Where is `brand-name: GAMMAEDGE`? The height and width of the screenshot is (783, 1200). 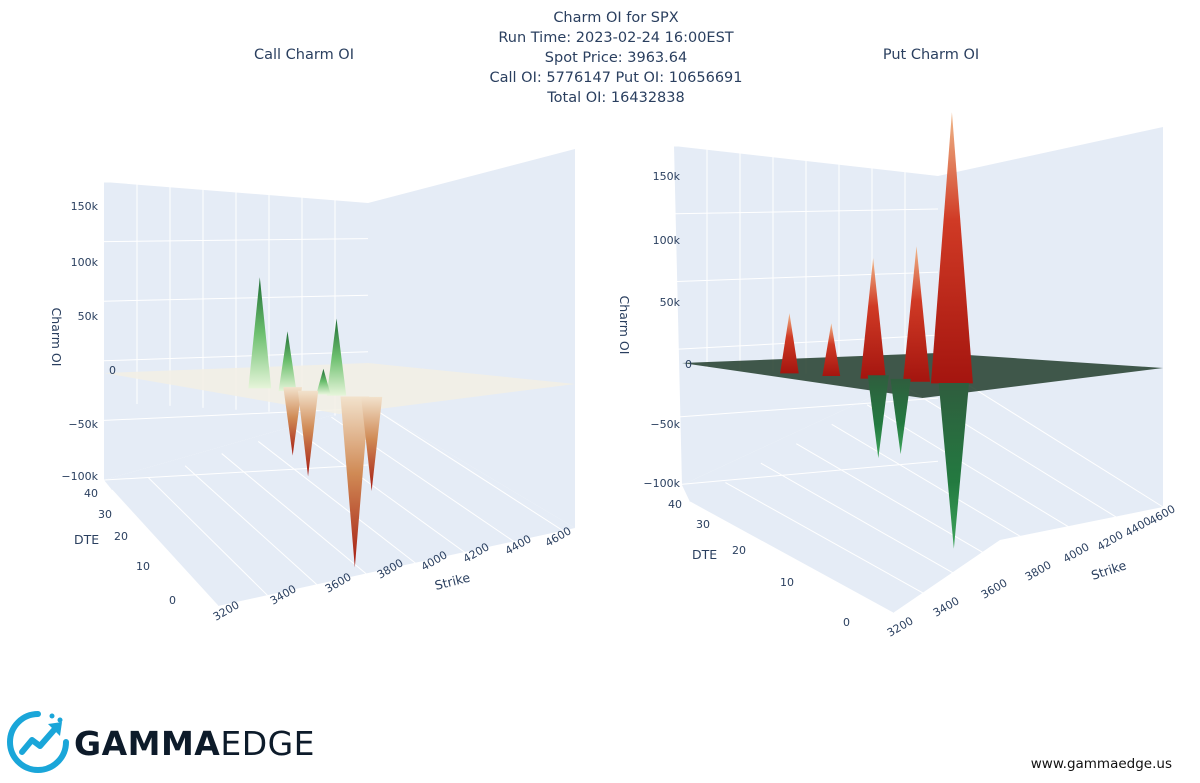 brand-name: GAMMAEDGE is located at coordinates (194, 743).